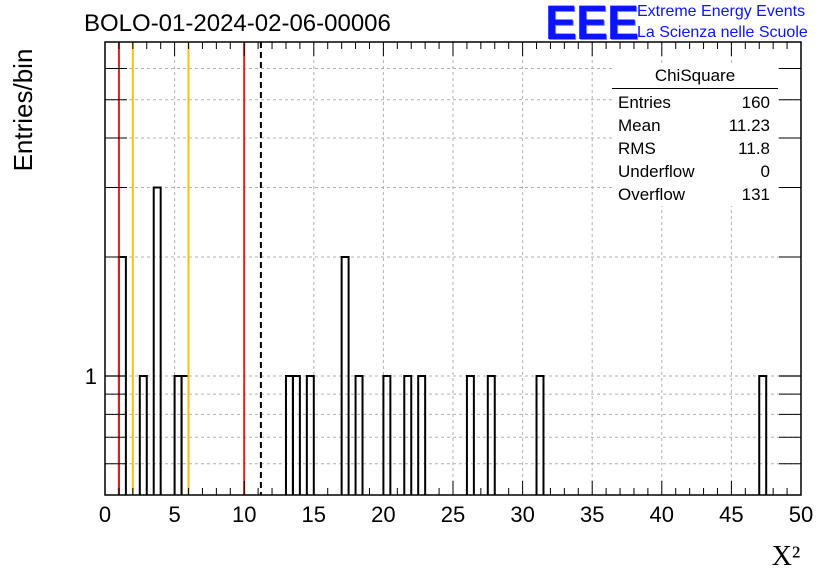  Describe the element at coordinates (453, 514) in the screenshot. I see `x-tick-label: 25` at that location.